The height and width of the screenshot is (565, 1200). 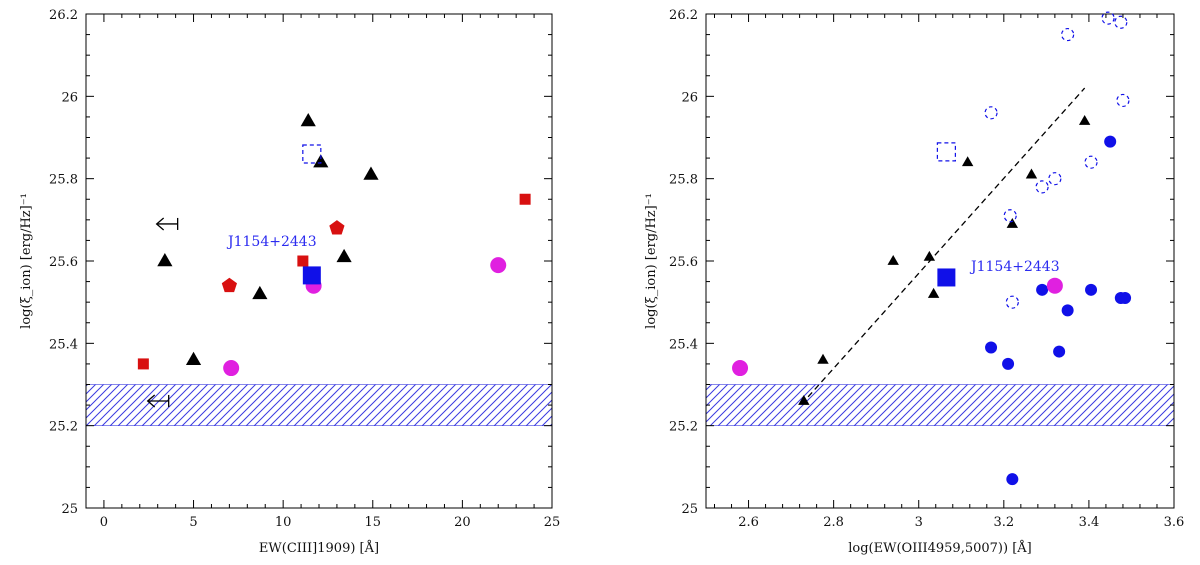 I want to click on left-x-axis-label: EW(CIII]1909) [Å], so click(x=319, y=548).